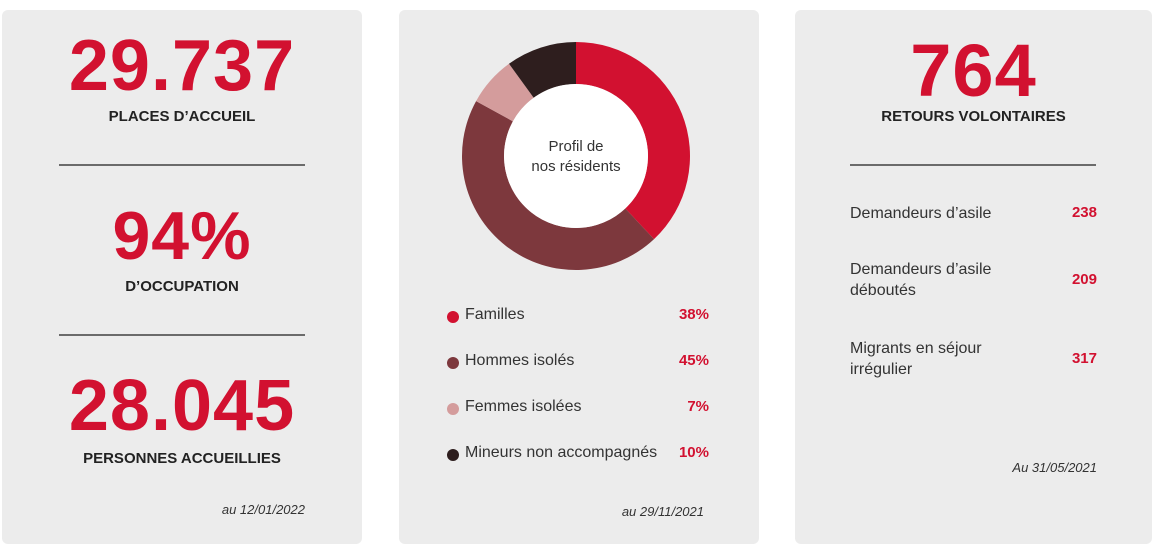 The image size is (1155, 558). Describe the element at coordinates (561, 452) in the screenshot. I see `legend-label: Mineurs non accompagnés` at that location.